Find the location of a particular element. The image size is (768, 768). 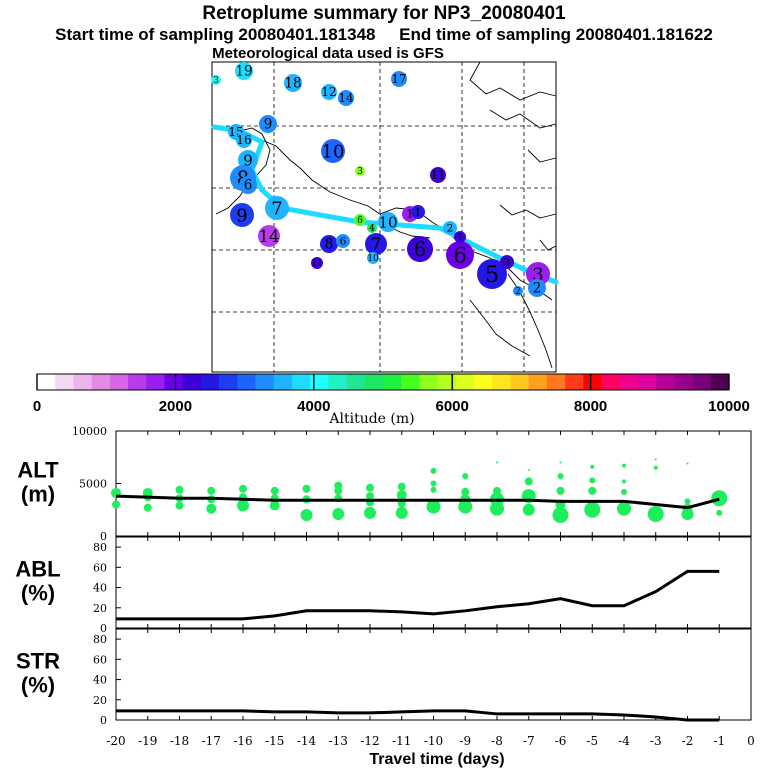

abl-fraction-line is located at coordinates (418, 595).